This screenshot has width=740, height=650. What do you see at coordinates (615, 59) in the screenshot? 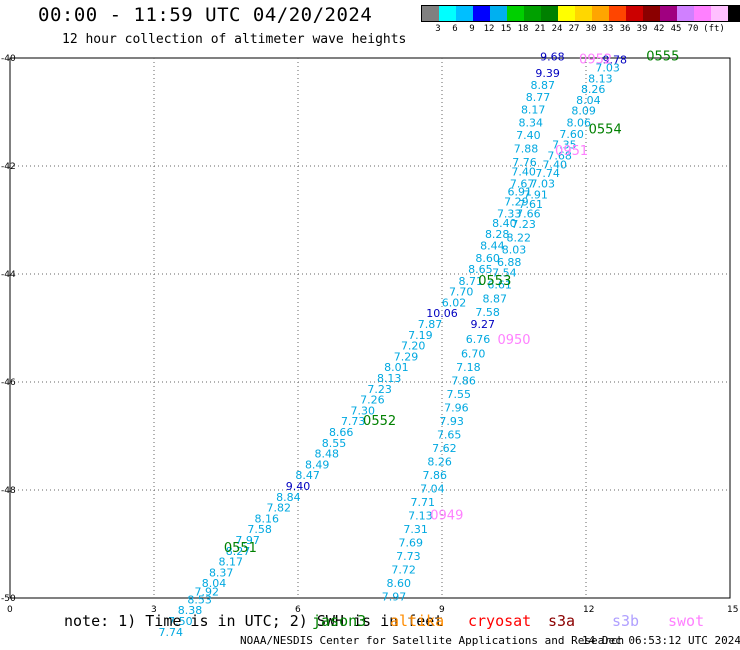
I see `data-point-label: 9.78` at bounding box center [615, 59].